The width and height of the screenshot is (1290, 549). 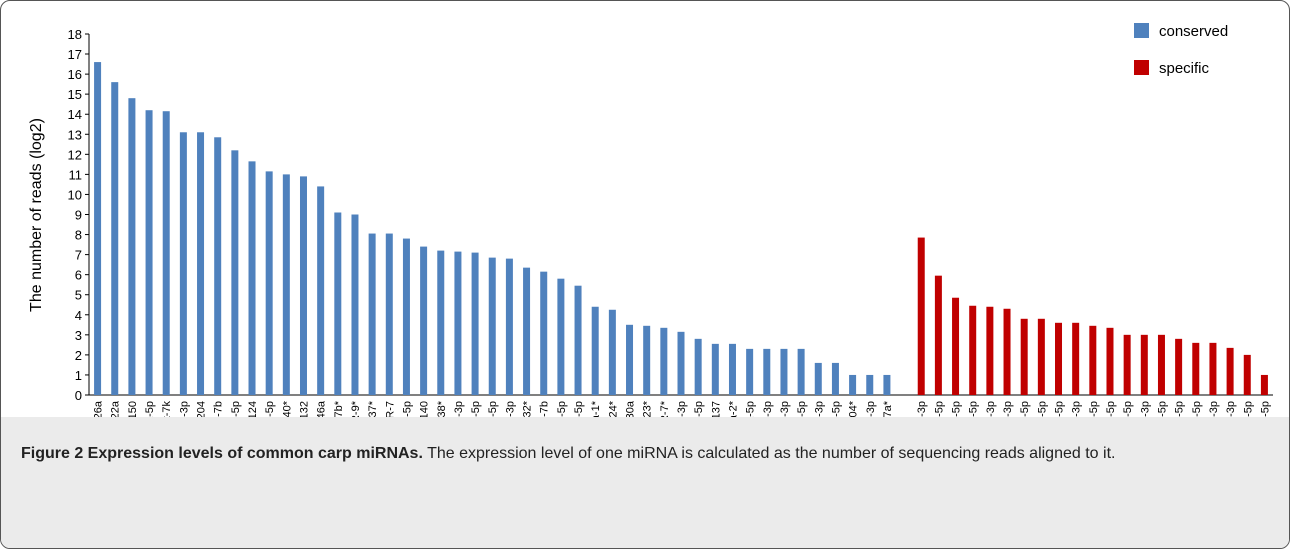 I want to click on x-tick-label: miR-212-5p, so click(x=270, y=409).